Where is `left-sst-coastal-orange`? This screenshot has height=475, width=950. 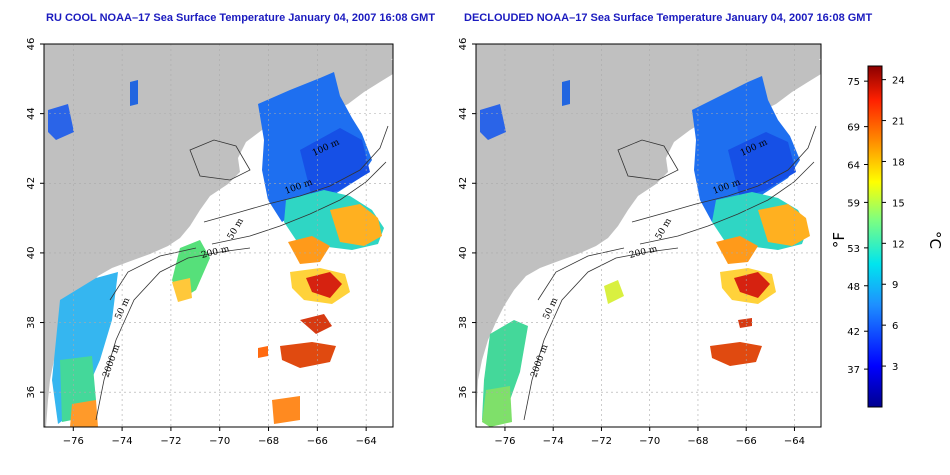
left-sst-coastal-orange is located at coordinates (84, 413).